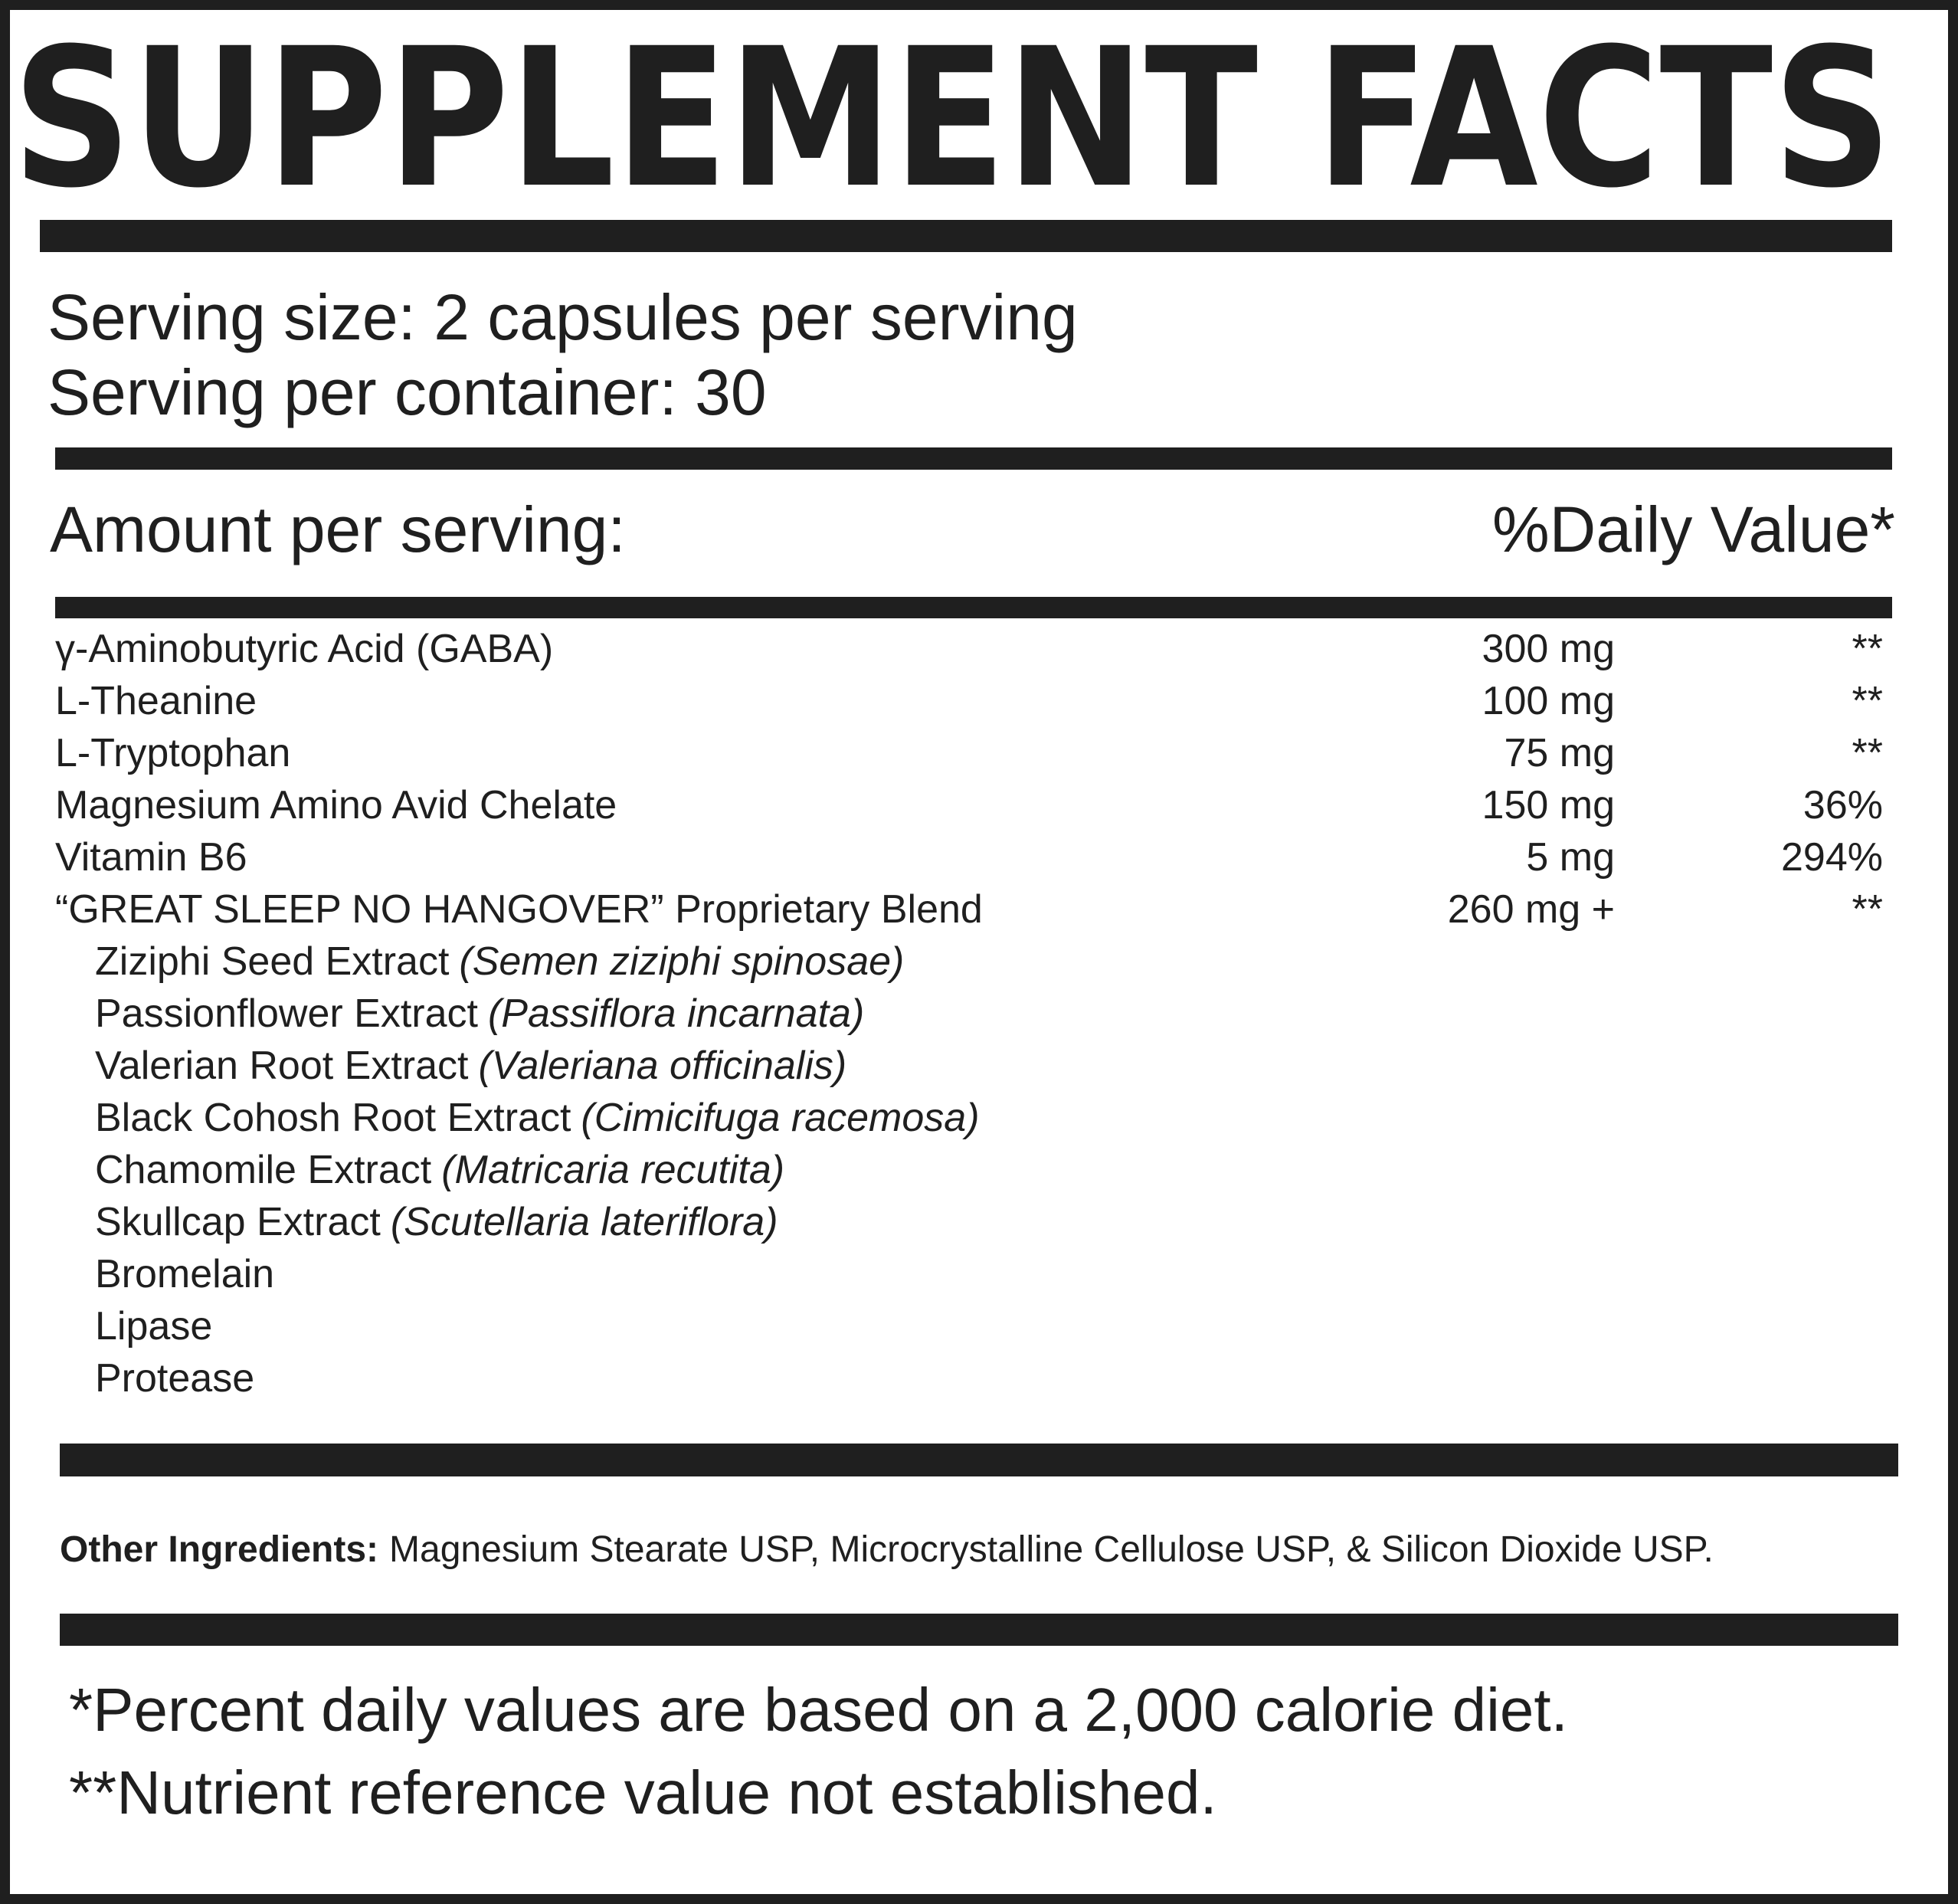 The width and height of the screenshot is (1958, 1904). What do you see at coordinates (263, 1170) in the screenshot?
I see `blend-item-name: Chamomile Extract` at bounding box center [263, 1170].